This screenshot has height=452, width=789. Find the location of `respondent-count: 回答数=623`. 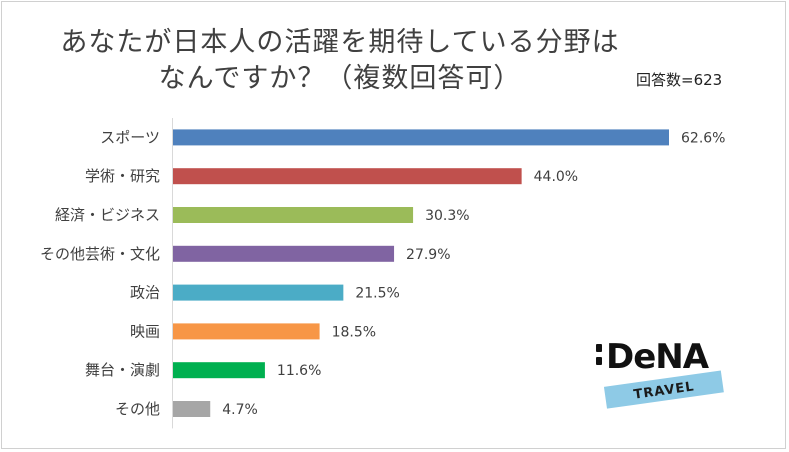

respondent-count: 回答数=623 is located at coordinates (679, 80).